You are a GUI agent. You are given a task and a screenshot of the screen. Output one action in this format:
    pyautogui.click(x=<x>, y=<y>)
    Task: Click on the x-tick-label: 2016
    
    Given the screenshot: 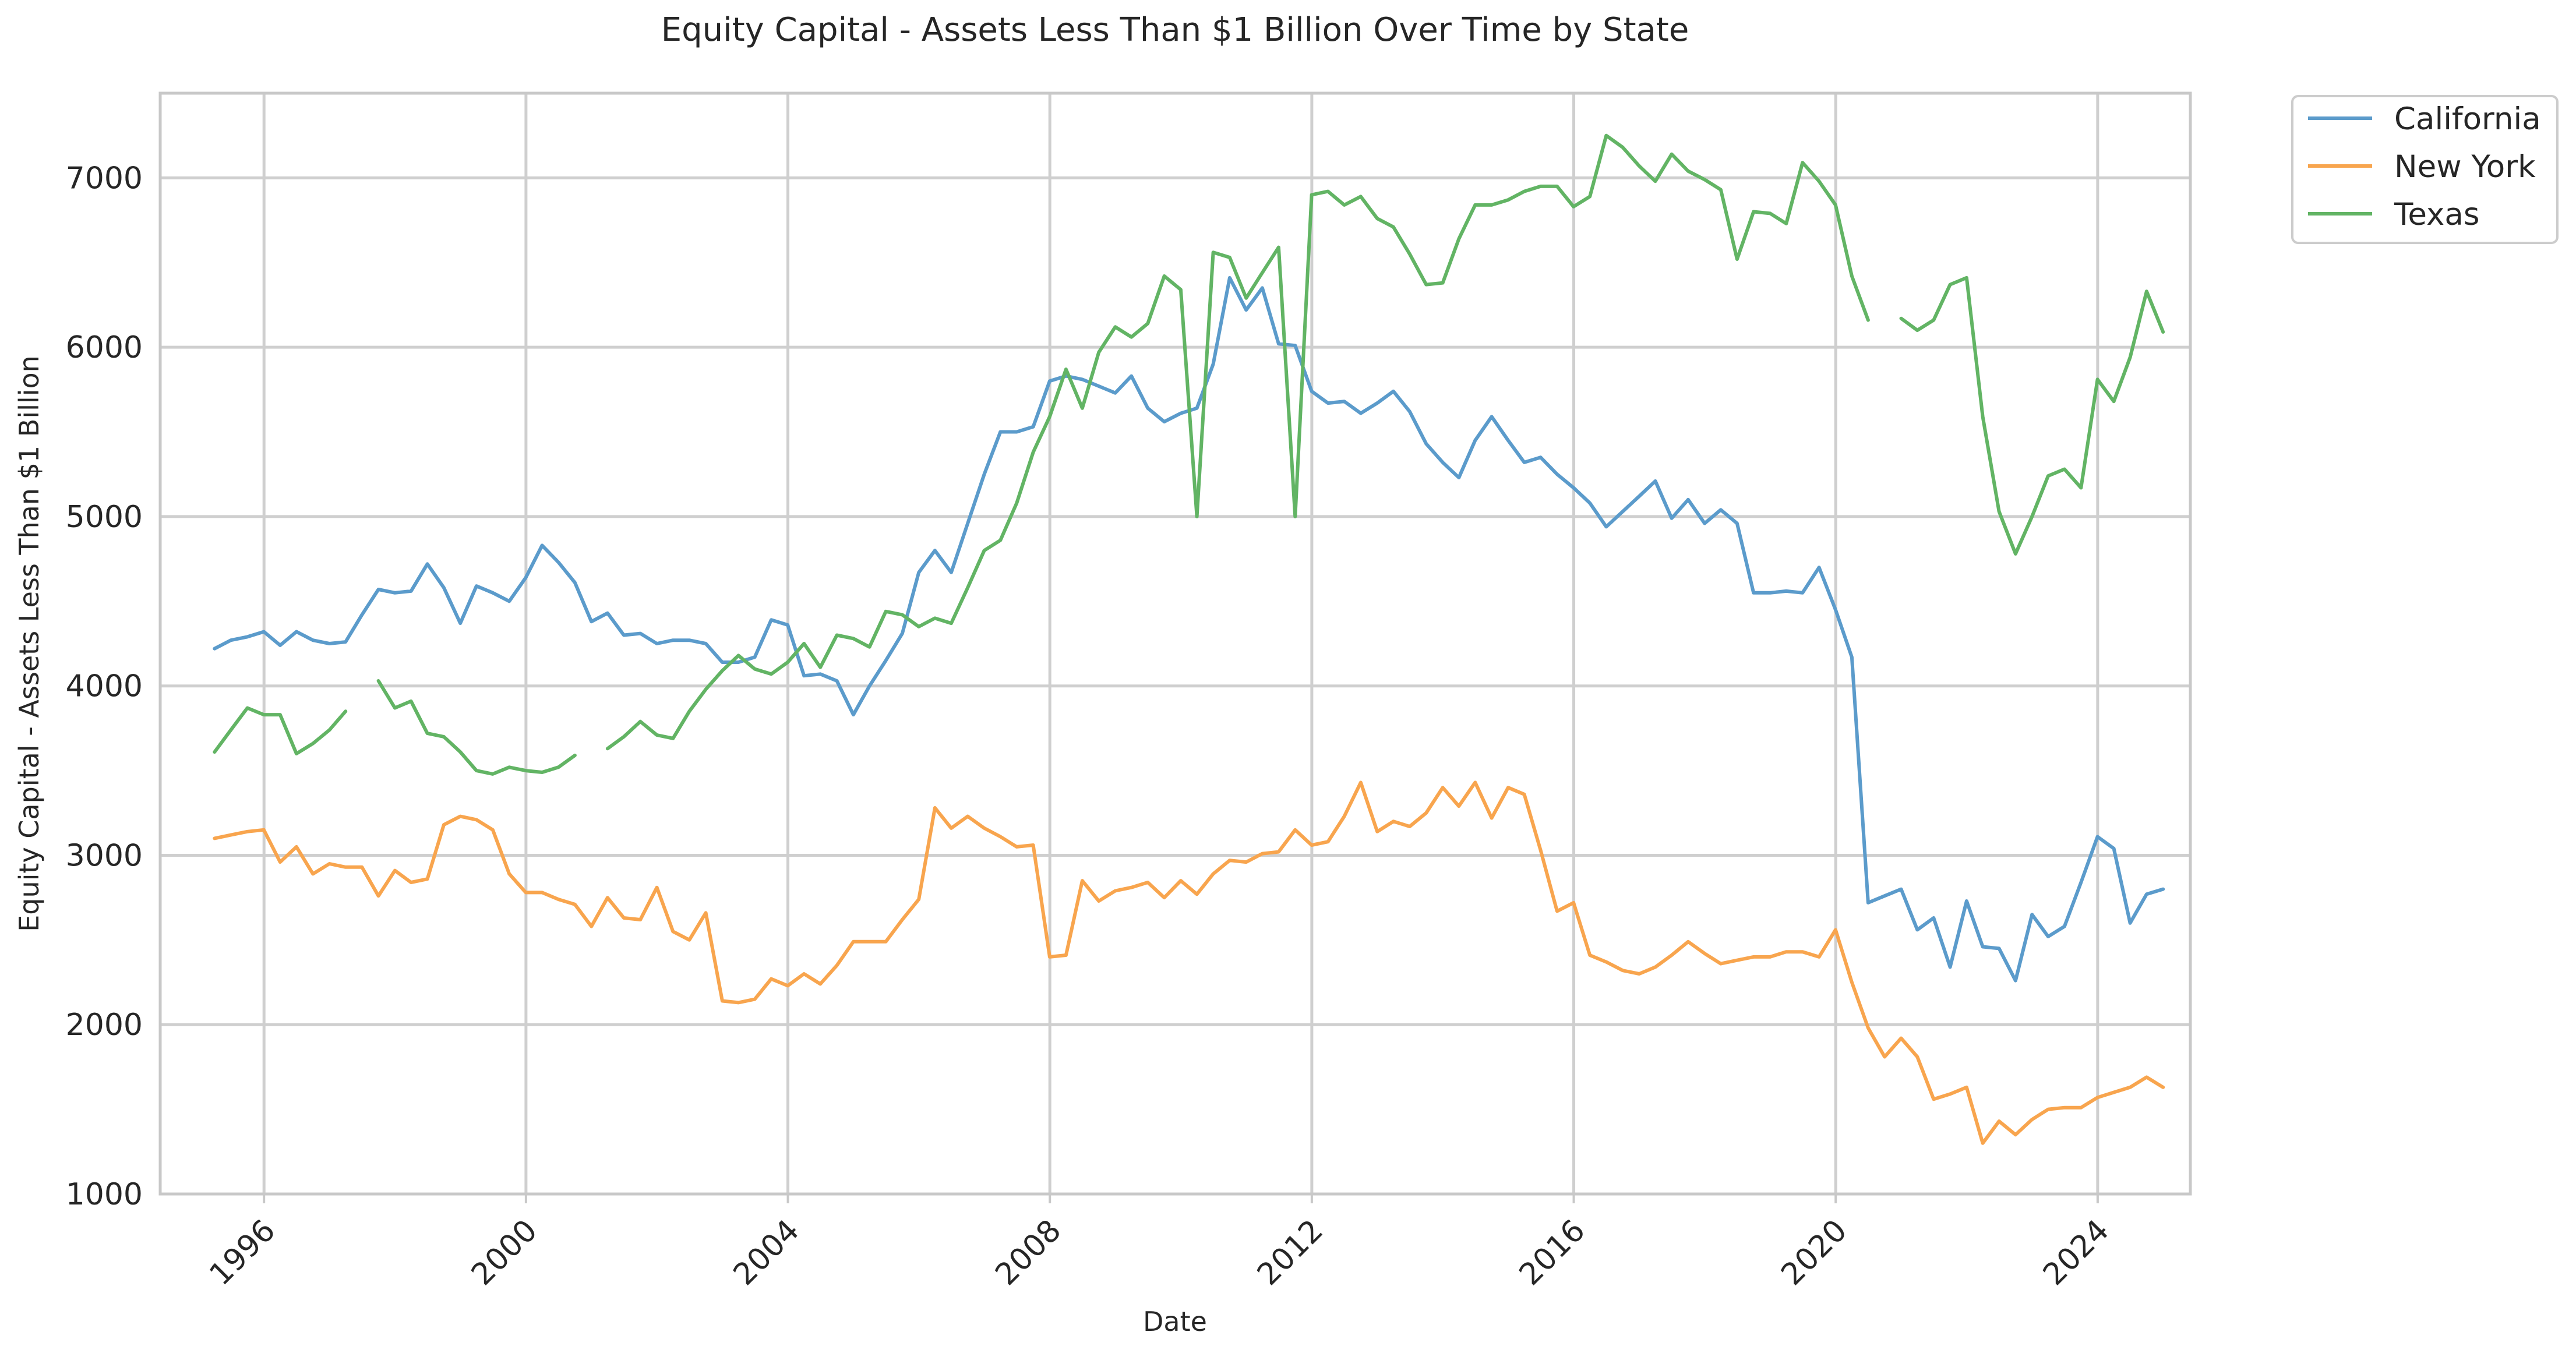 What is the action you would take?
    pyautogui.click(x=1553, y=1253)
    